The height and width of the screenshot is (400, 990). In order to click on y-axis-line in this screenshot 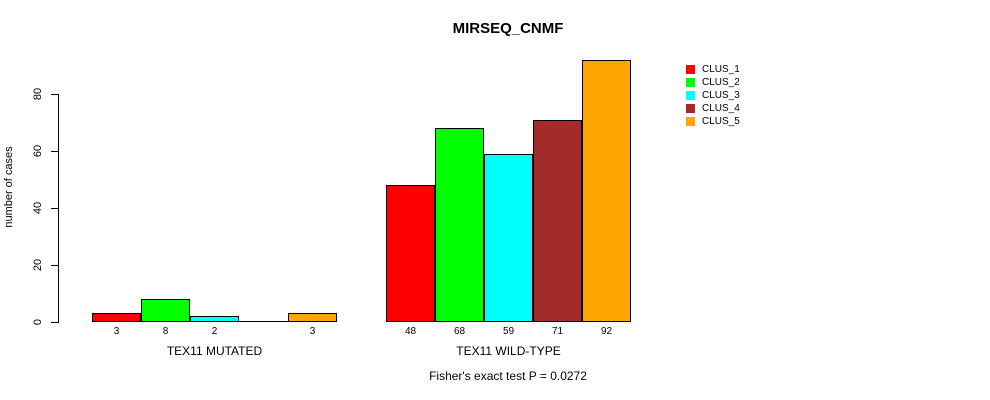, I will do `click(58, 208)`.